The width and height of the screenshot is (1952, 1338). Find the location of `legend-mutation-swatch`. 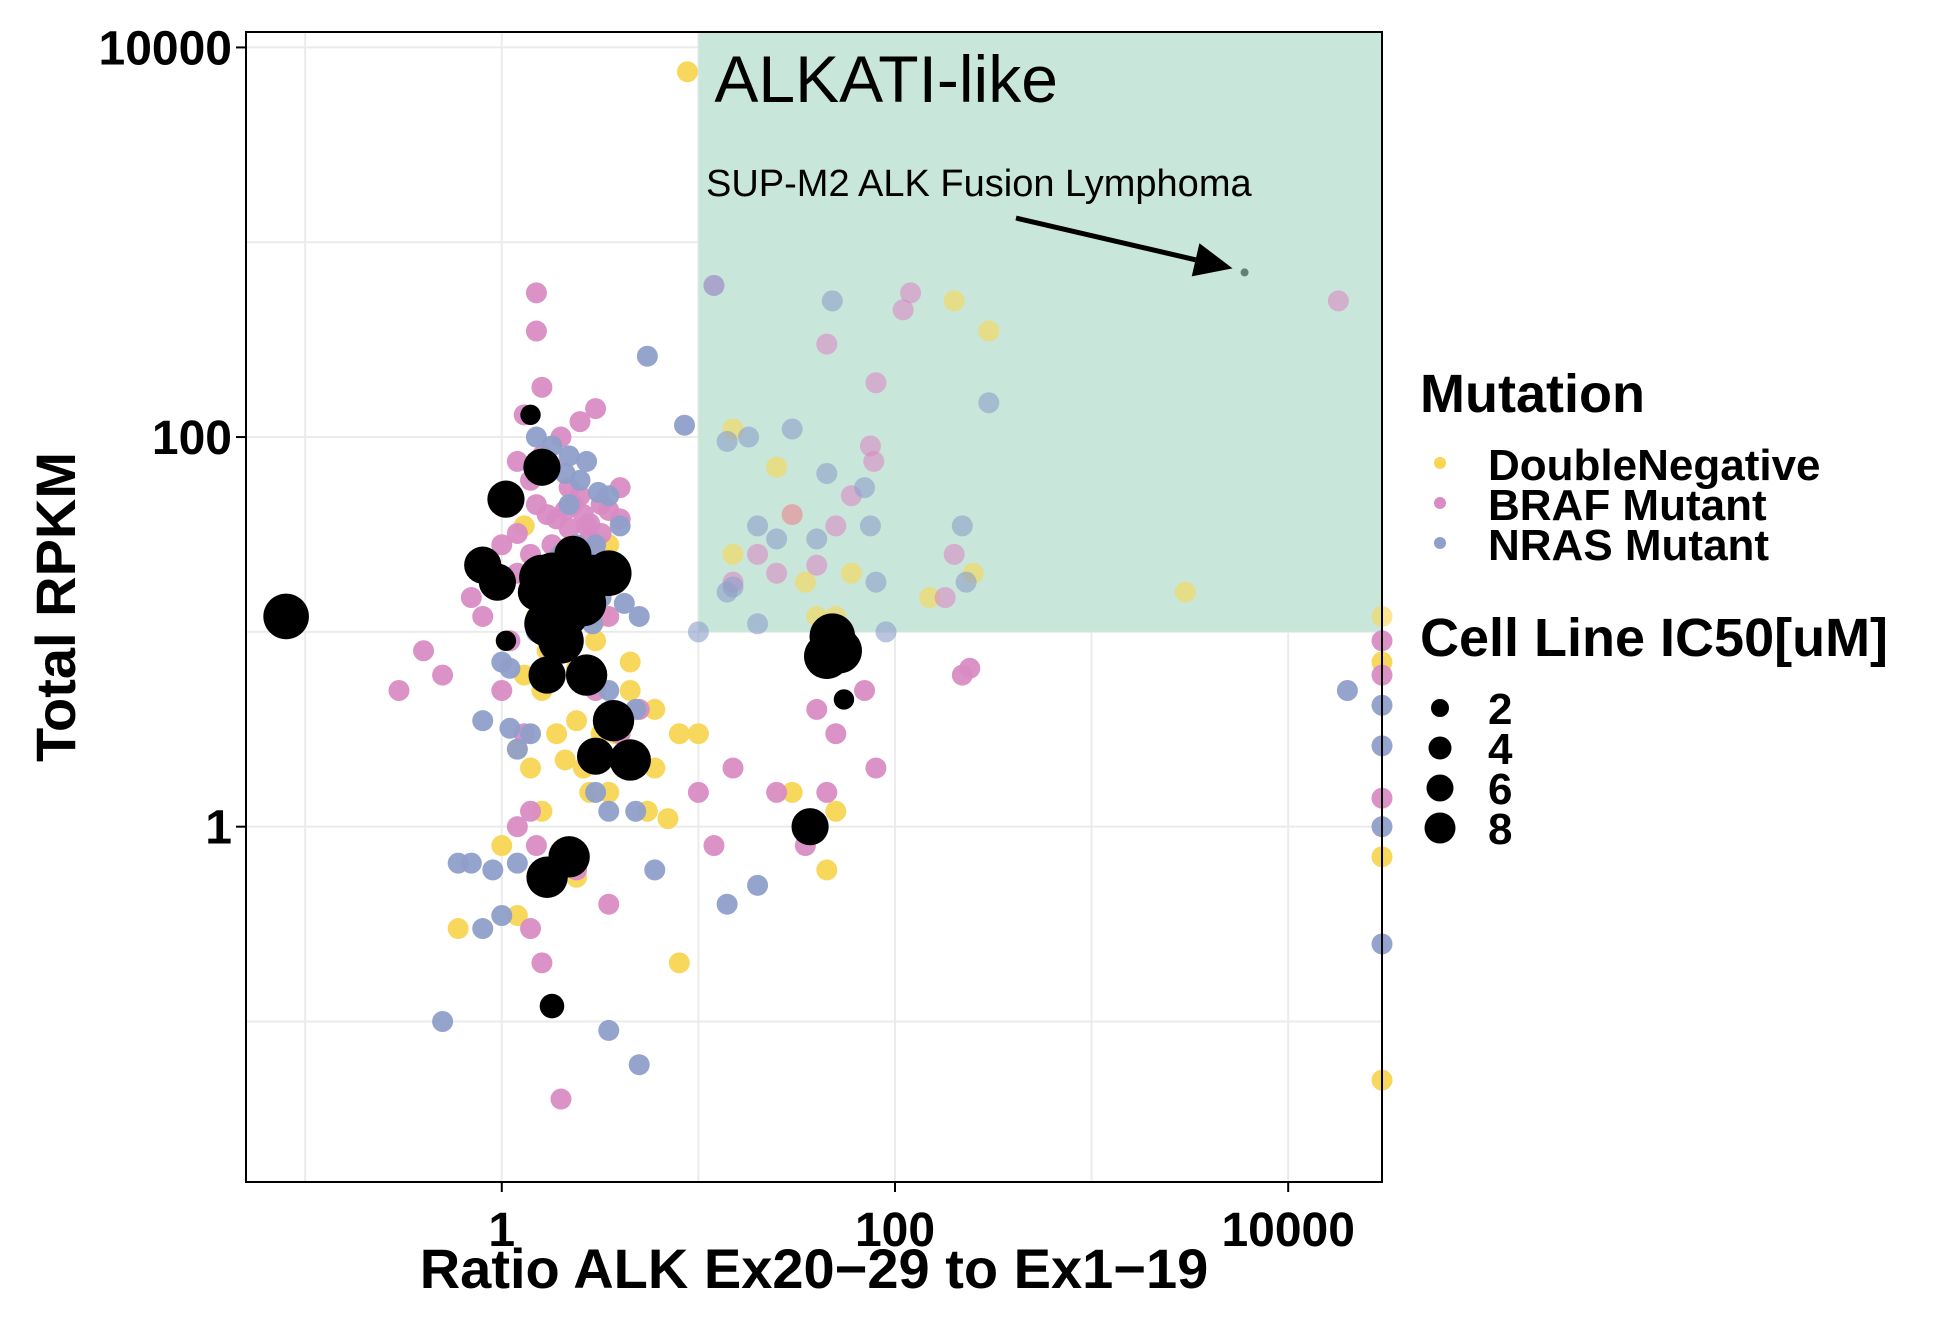

legend-mutation-swatch is located at coordinates (1440, 463).